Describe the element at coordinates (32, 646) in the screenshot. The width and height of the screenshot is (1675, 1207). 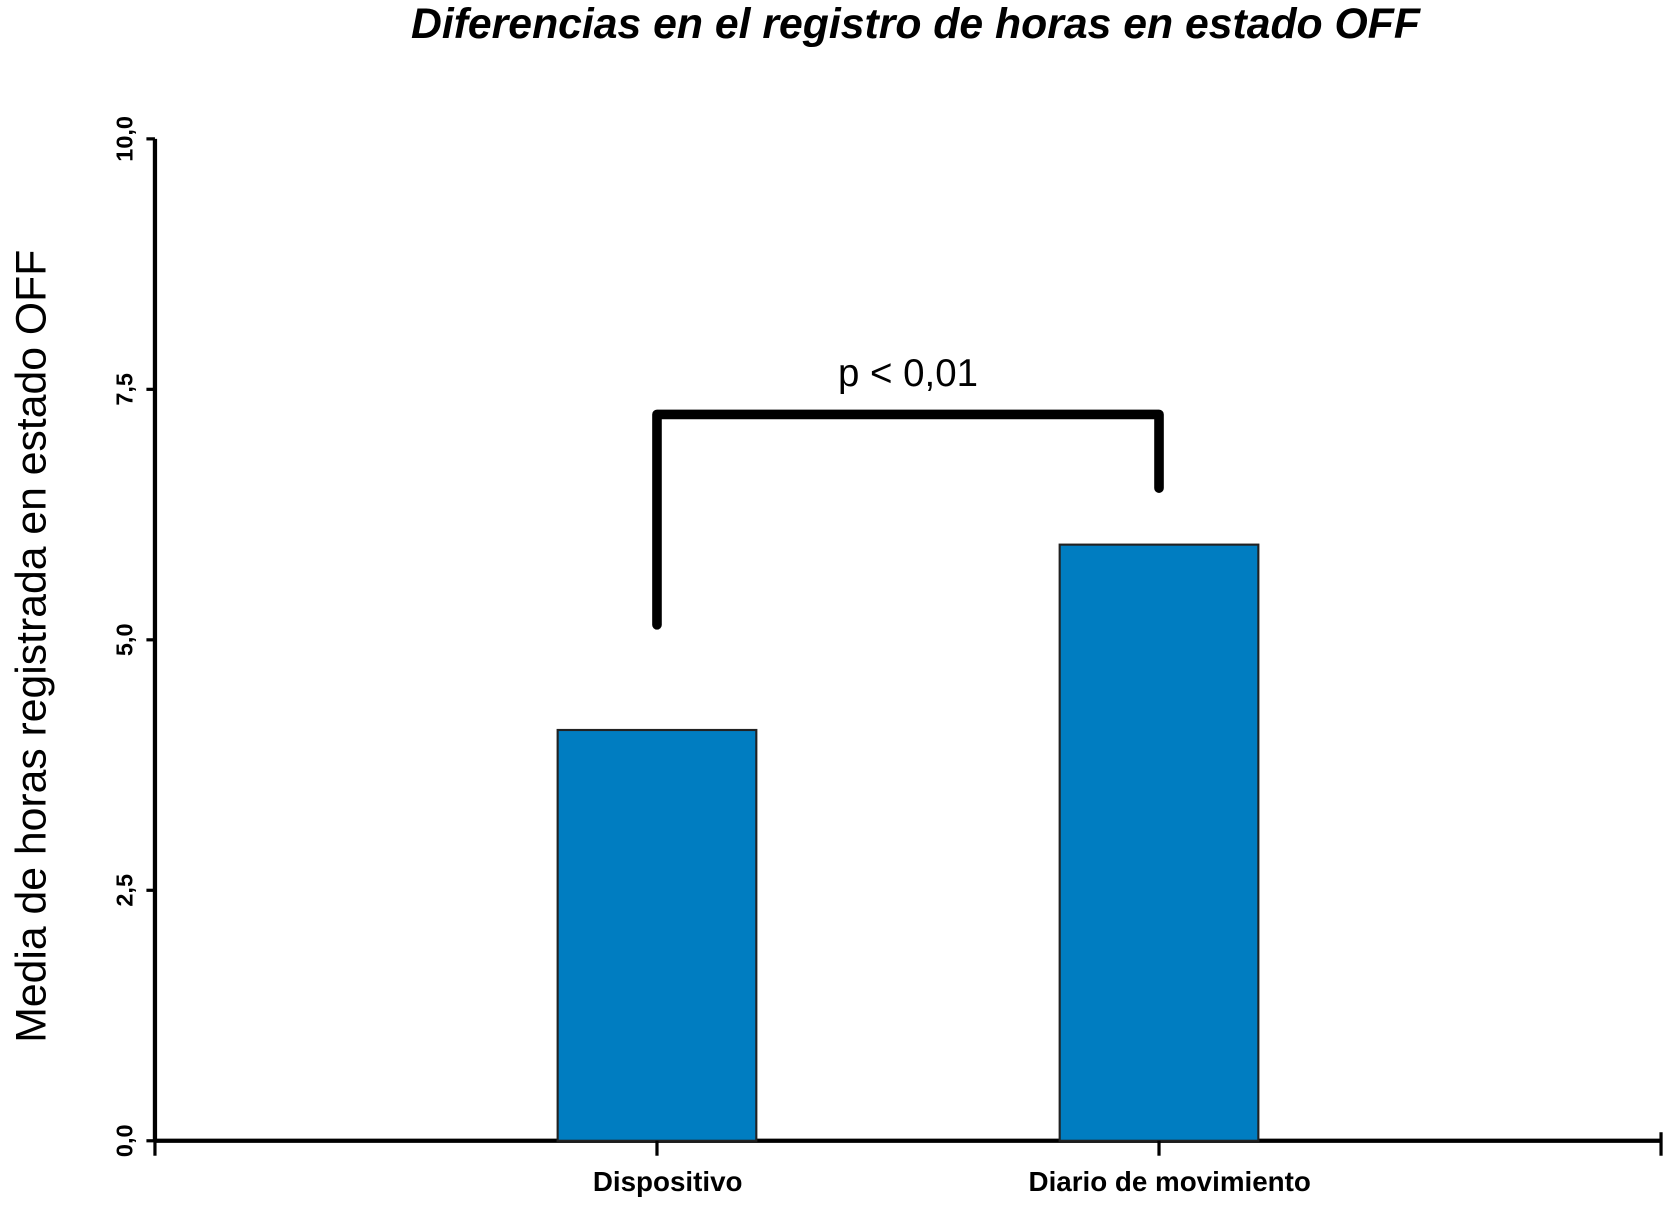
I see `y-axis-label: Media de horas registrada en estado OFF` at that location.